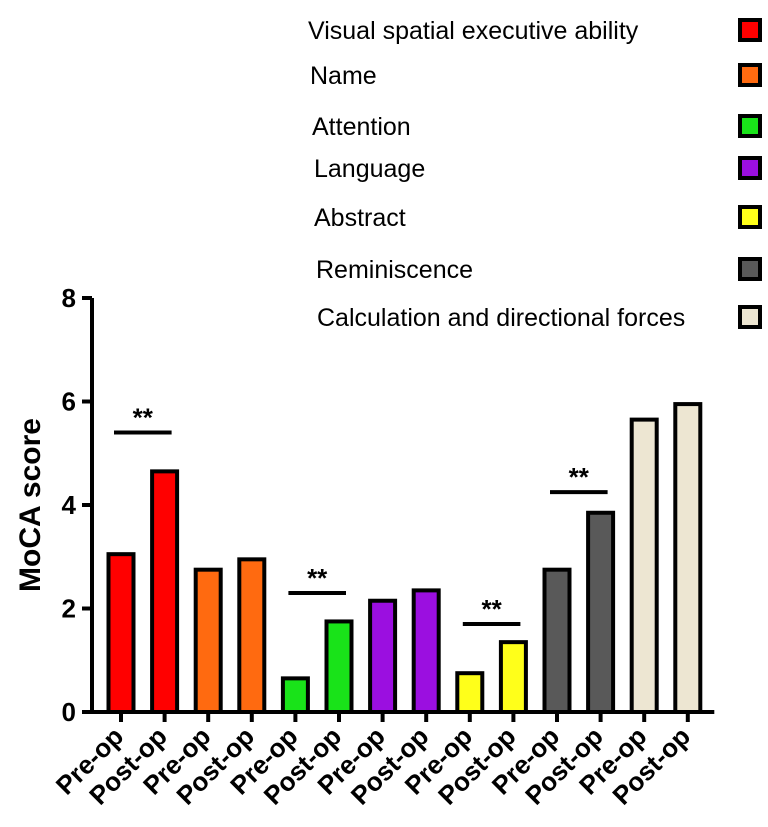 This screenshot has width=768, height=827. I want to click on legend-item: Name, so click(536, 76).